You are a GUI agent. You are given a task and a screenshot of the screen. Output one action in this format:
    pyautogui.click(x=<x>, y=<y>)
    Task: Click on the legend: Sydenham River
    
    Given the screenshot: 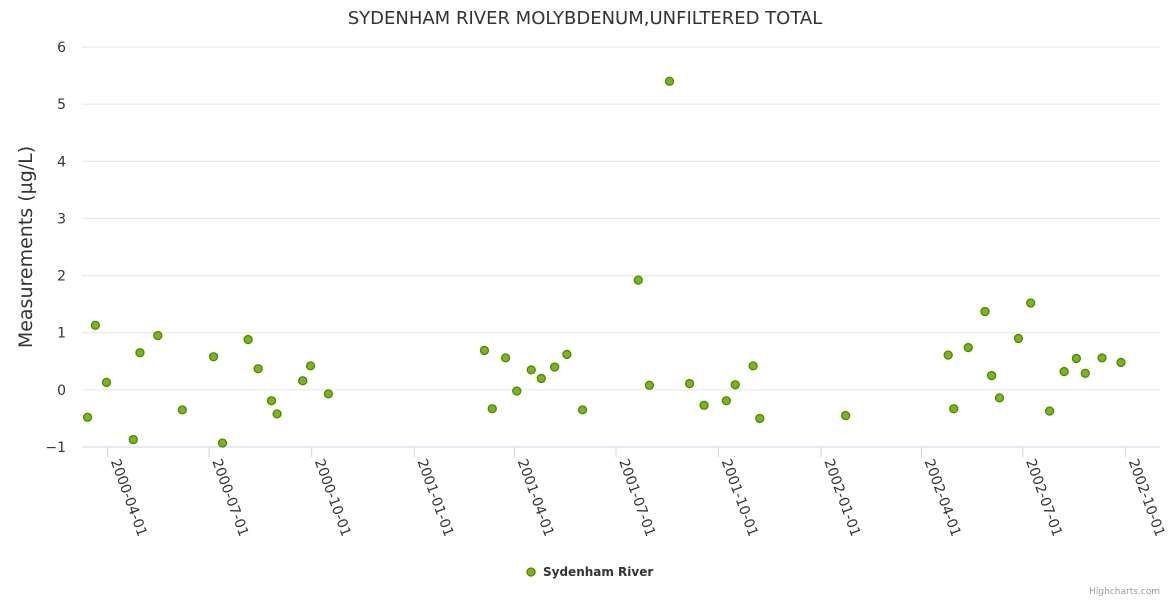 What is the action you would take?
    pyautogui.click(x=589, y=572)
    